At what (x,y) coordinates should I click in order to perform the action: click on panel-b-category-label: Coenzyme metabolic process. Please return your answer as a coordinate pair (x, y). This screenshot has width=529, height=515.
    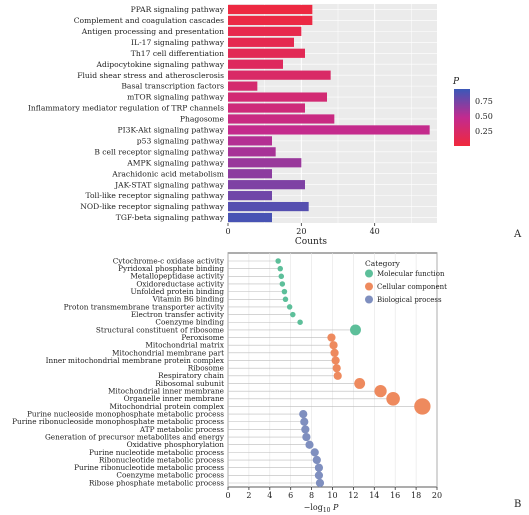
    Looking at the image, I should click on (170, 475).